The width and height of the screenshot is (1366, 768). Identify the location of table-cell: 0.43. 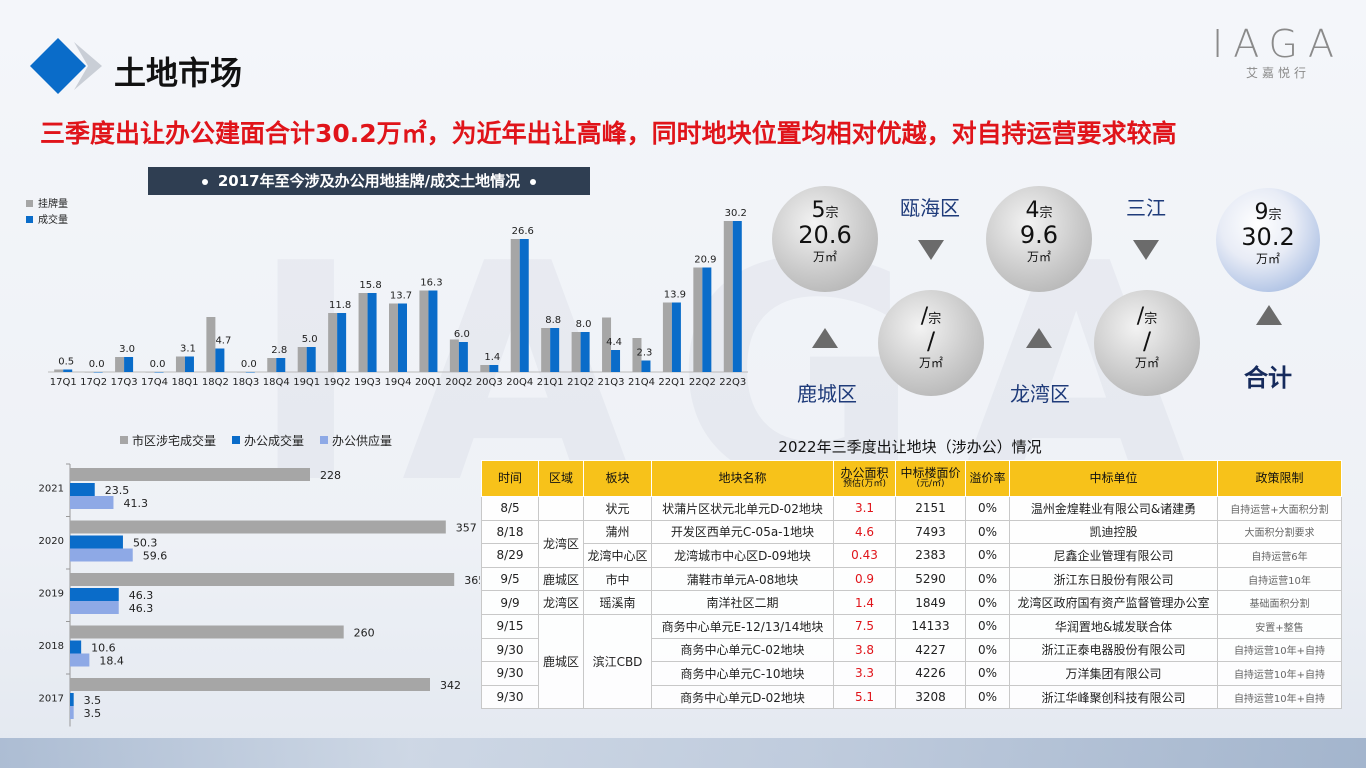
(864, 555).